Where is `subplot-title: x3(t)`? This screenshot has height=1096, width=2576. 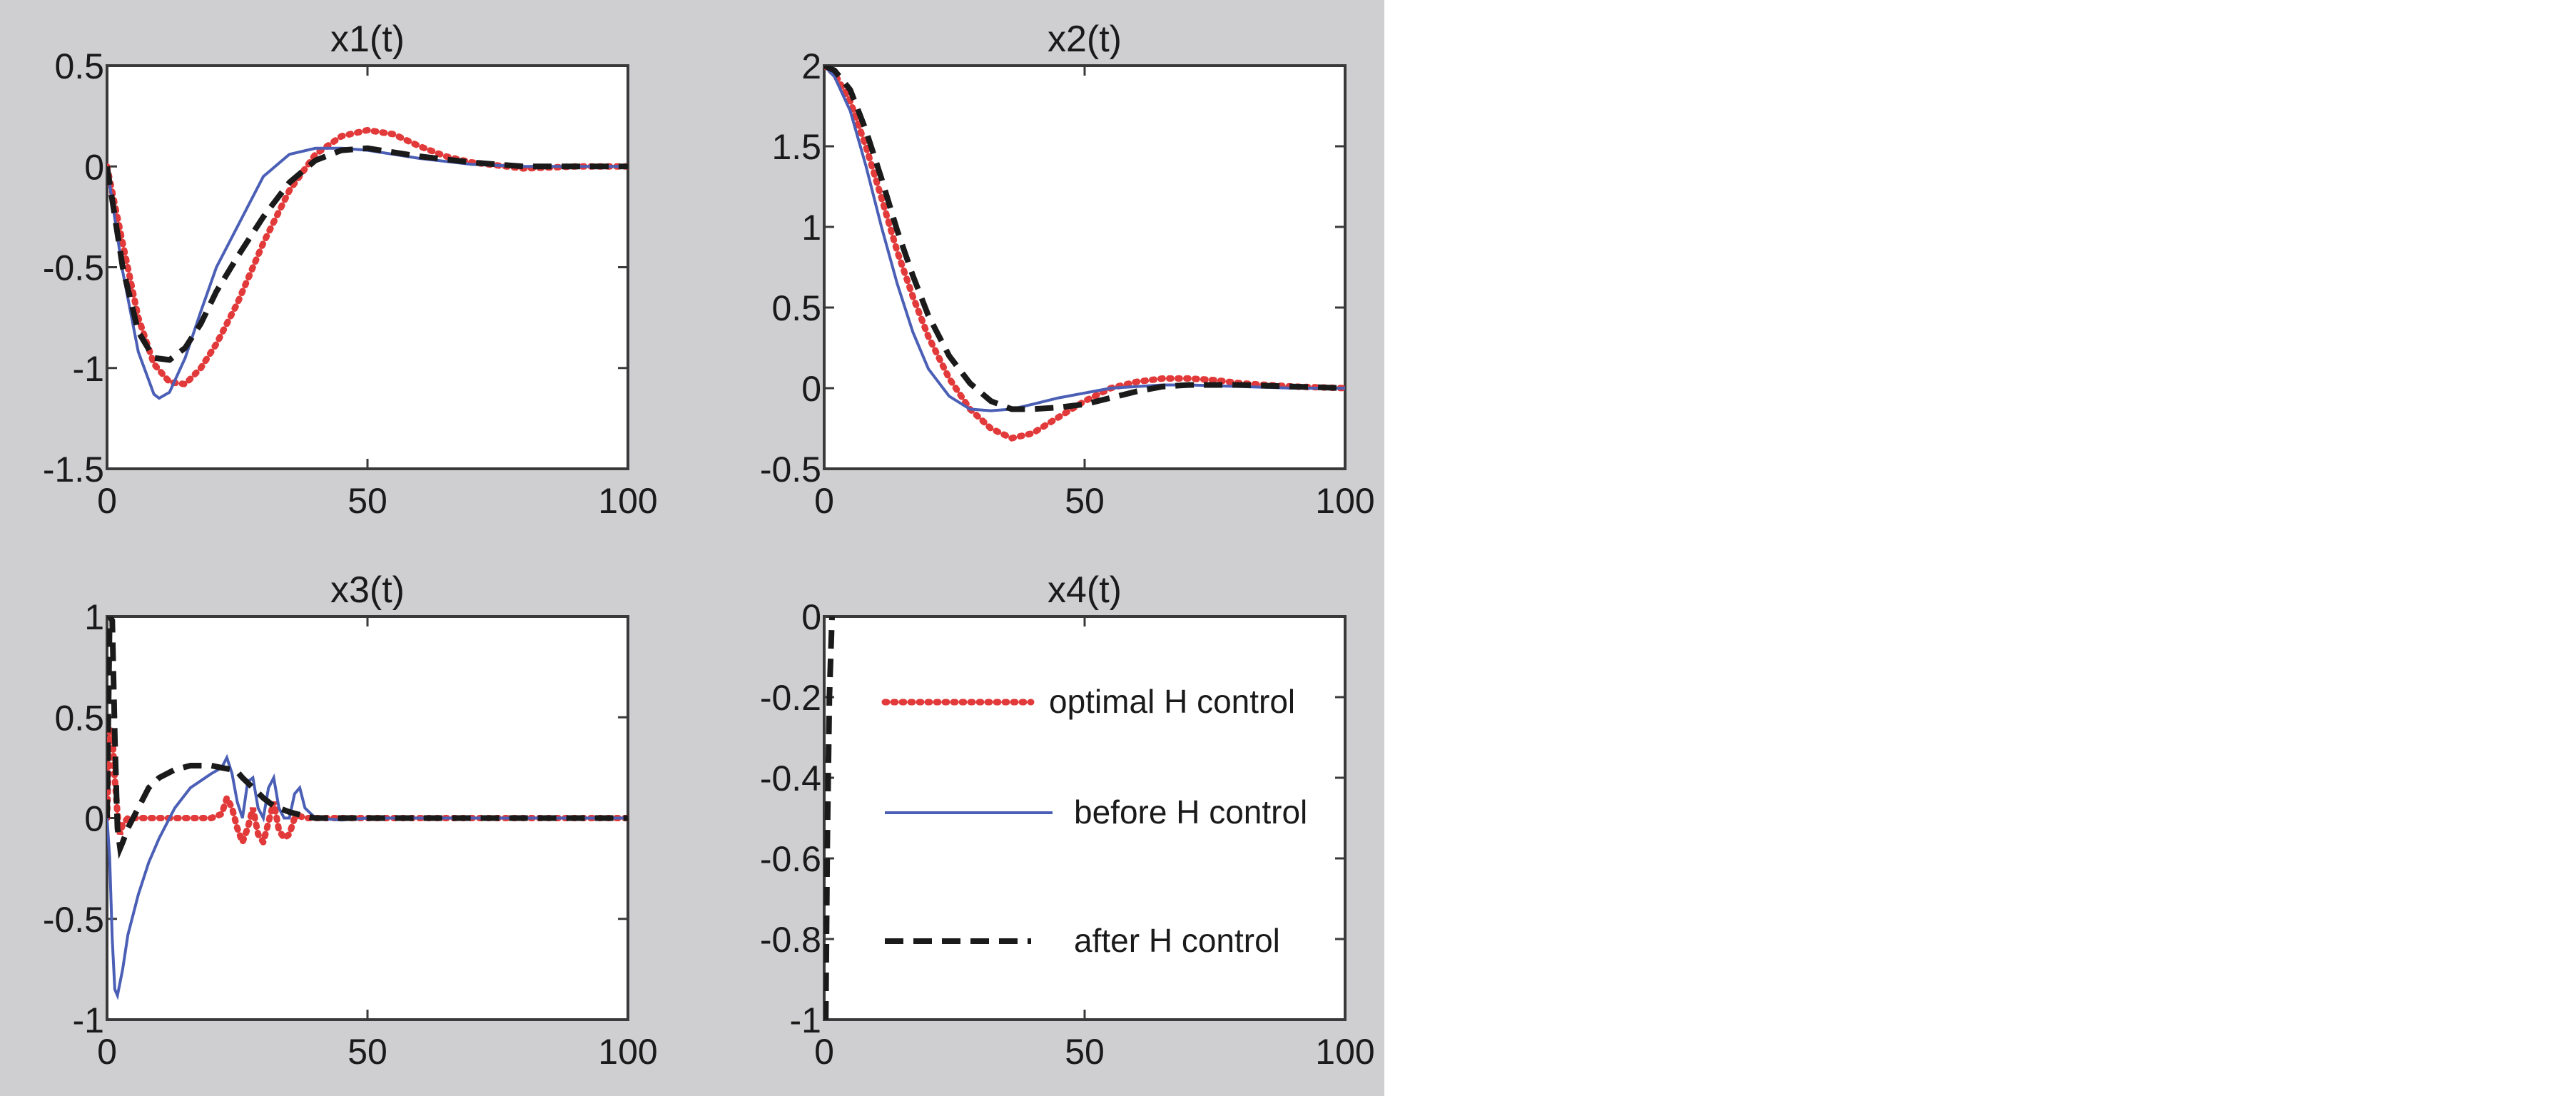
subplot-title: x3(t) is located at coordinates (367, 590).